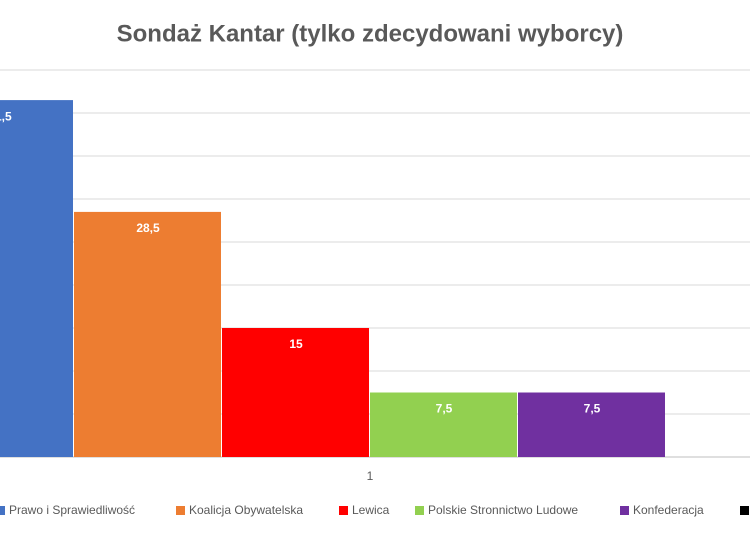 Image resolution: width=750 pixels, height=536 pixels. What do you see at coordinates (296, 344) in the screenshot?
I see `value-label: 15` at bounding box center [296, 344].